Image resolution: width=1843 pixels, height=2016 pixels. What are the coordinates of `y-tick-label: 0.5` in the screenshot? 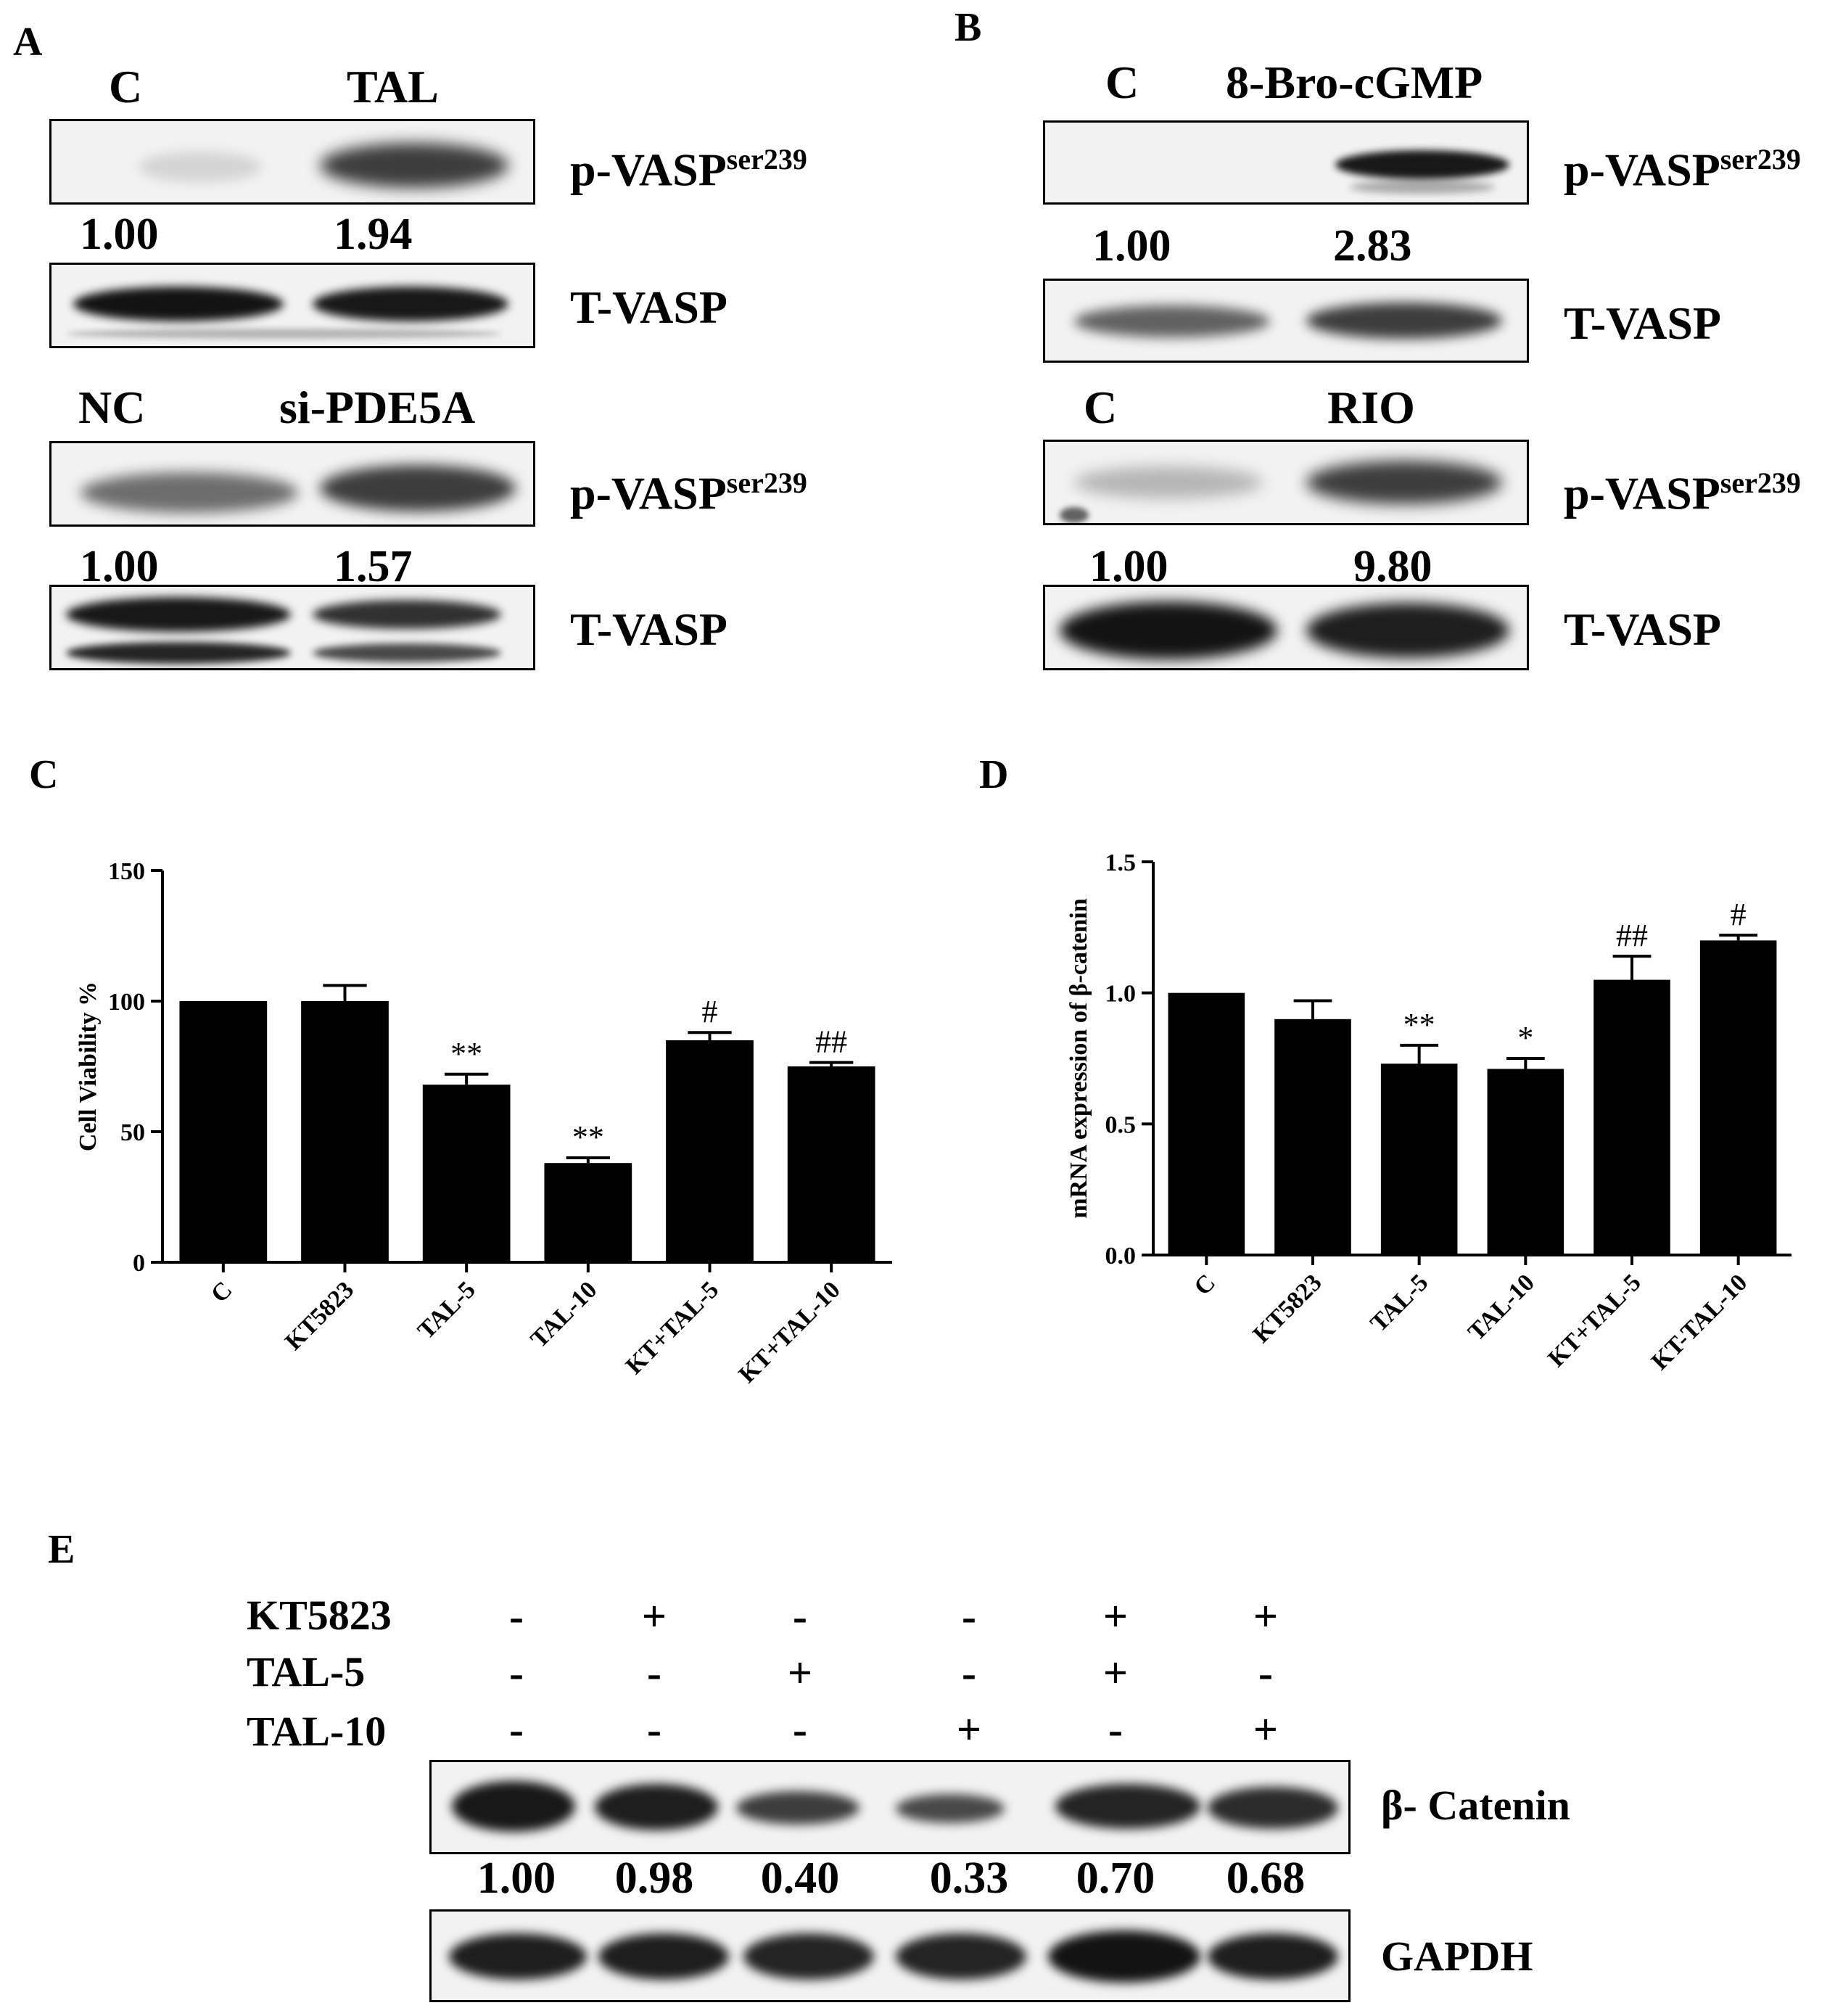 It's located at (1121, 1124).